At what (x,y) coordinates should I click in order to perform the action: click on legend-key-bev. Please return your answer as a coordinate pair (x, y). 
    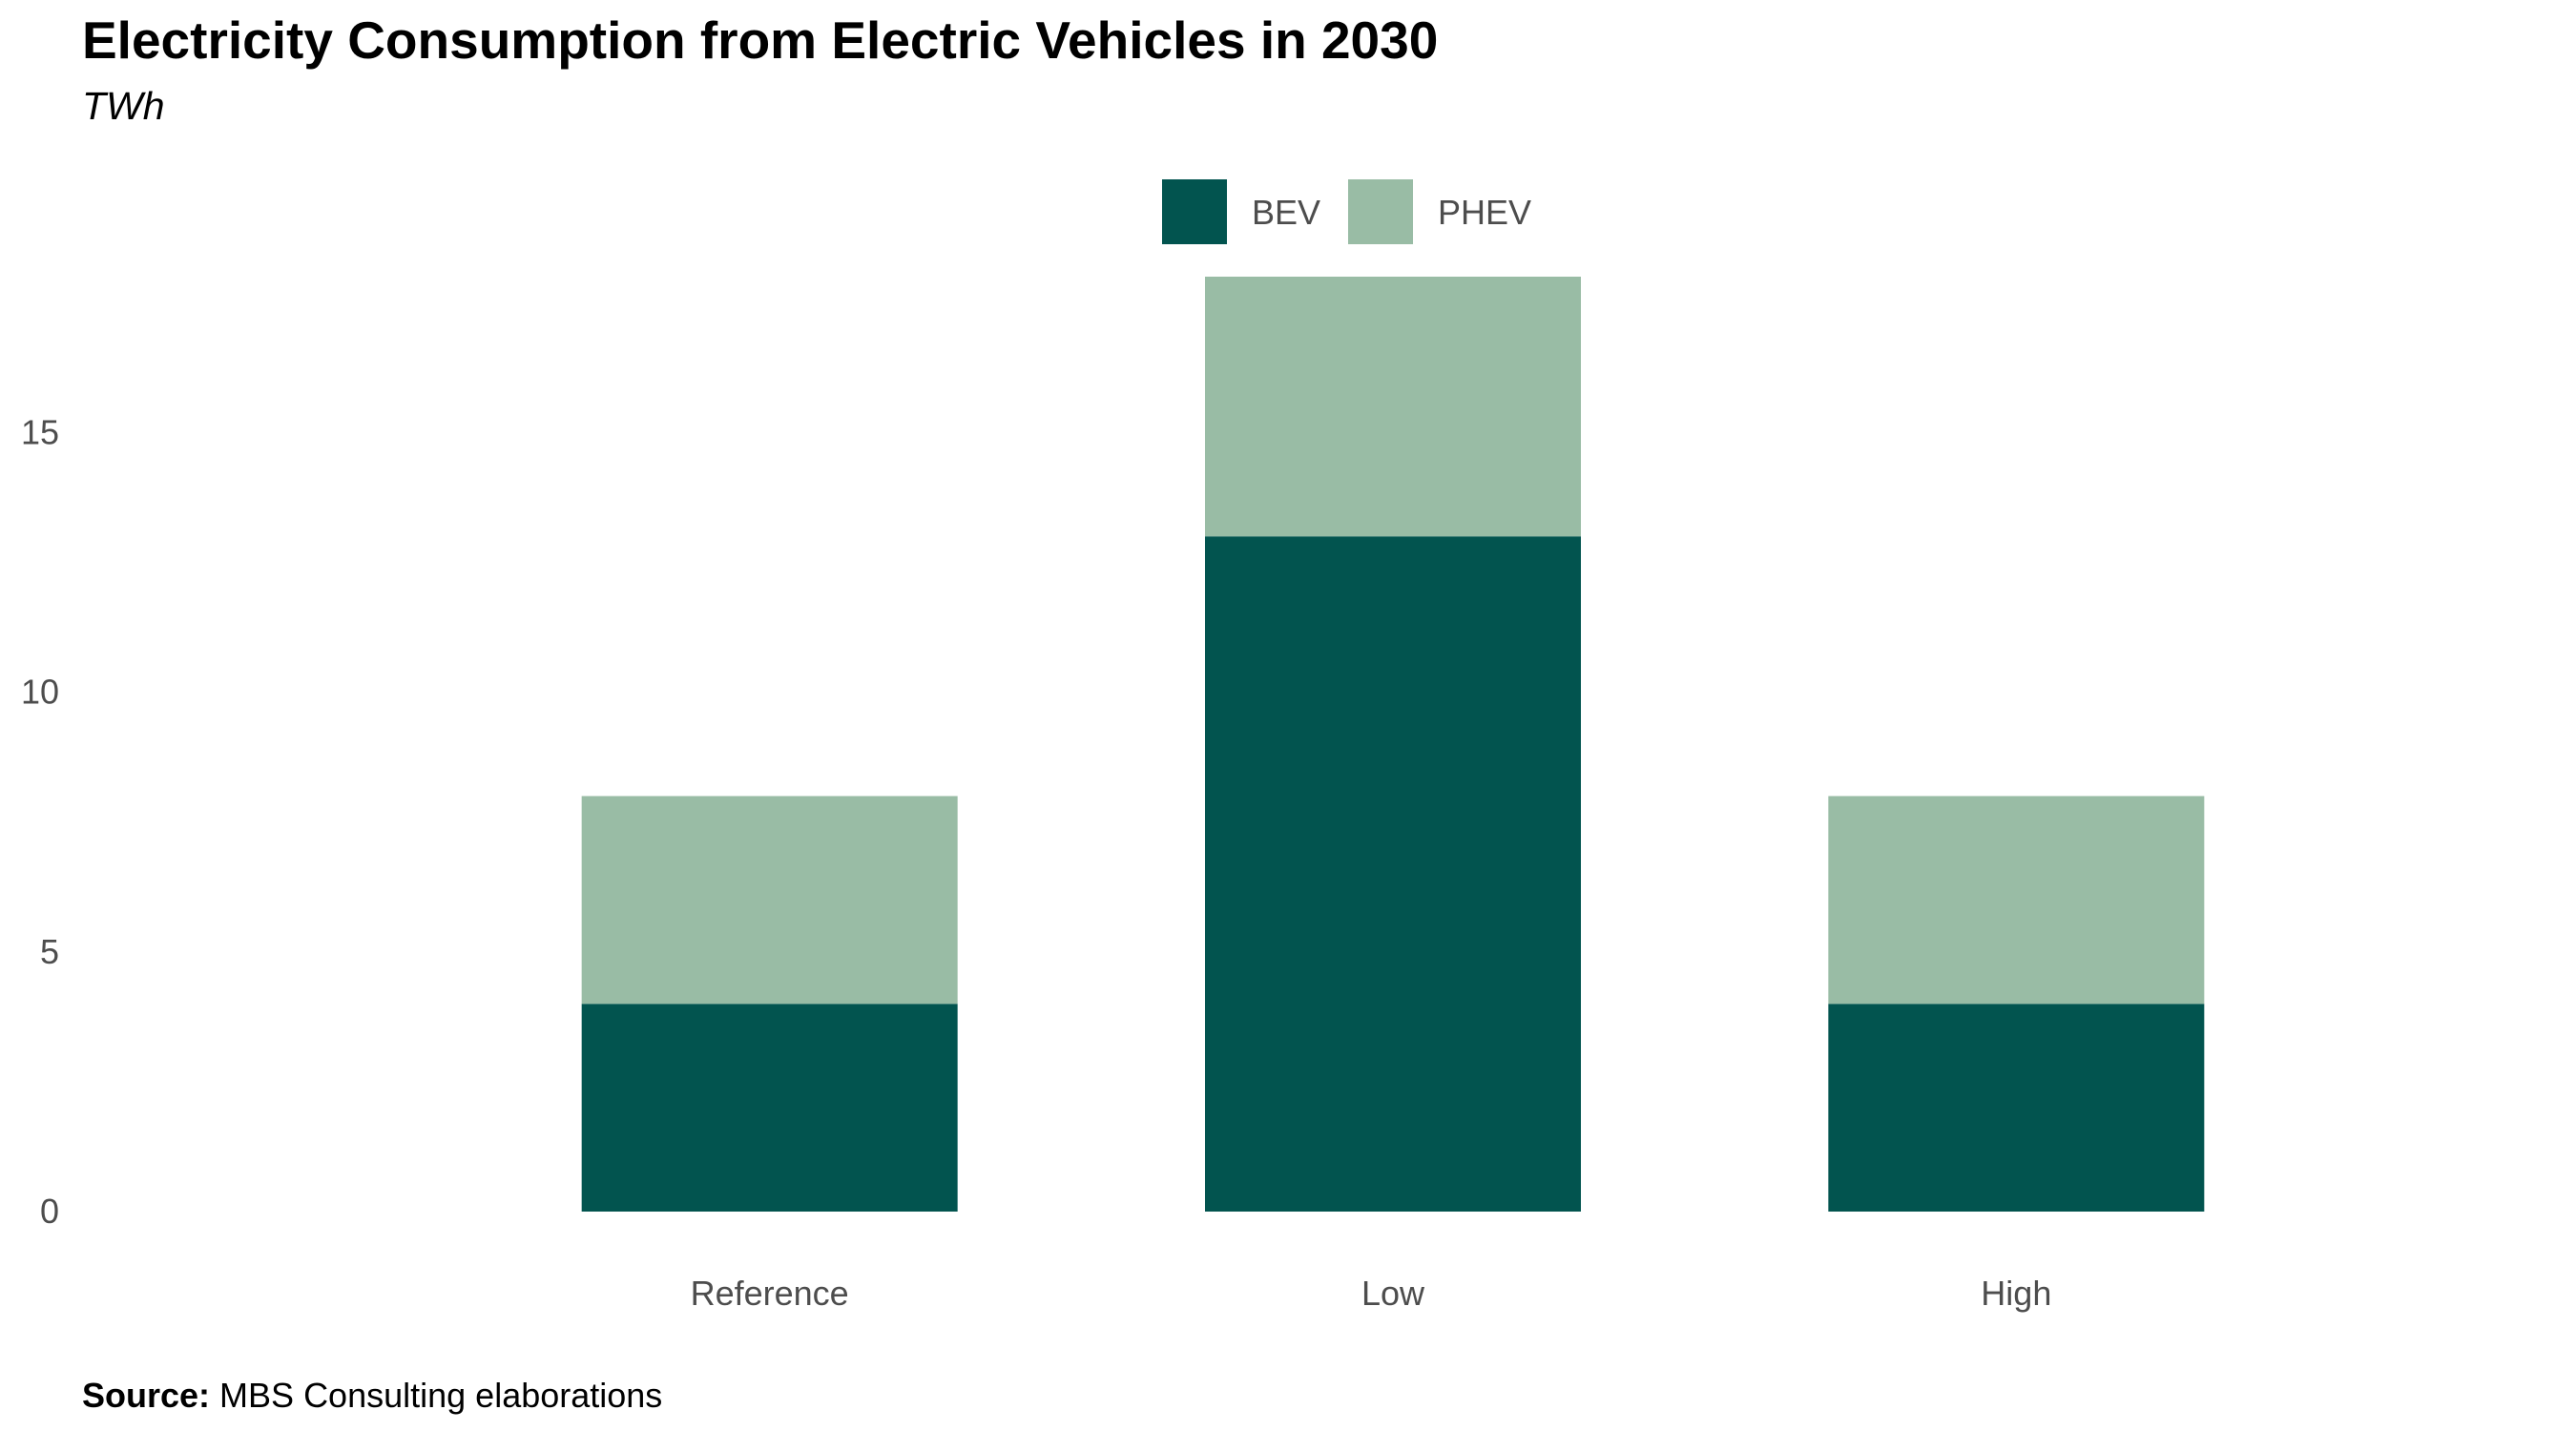
    Looking at the image, I should click on (1194, 211).